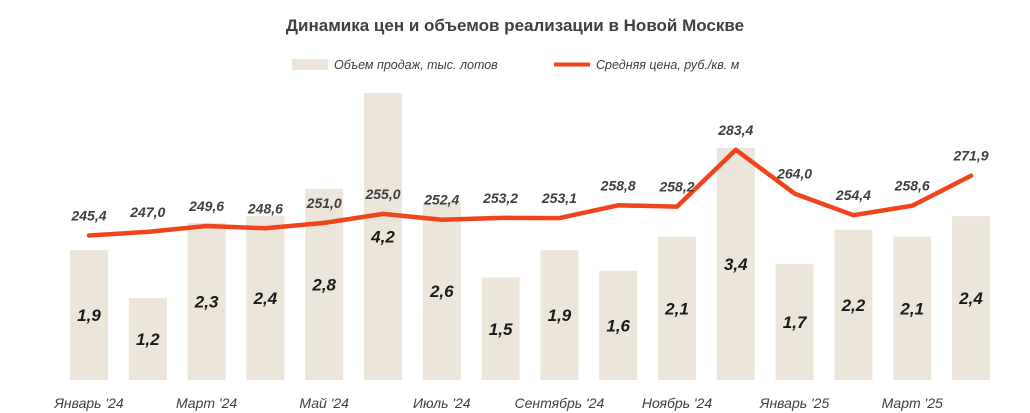  I want to click on legend-label-sales: Объем продаж, тыс. лотов, so click(416, 65).